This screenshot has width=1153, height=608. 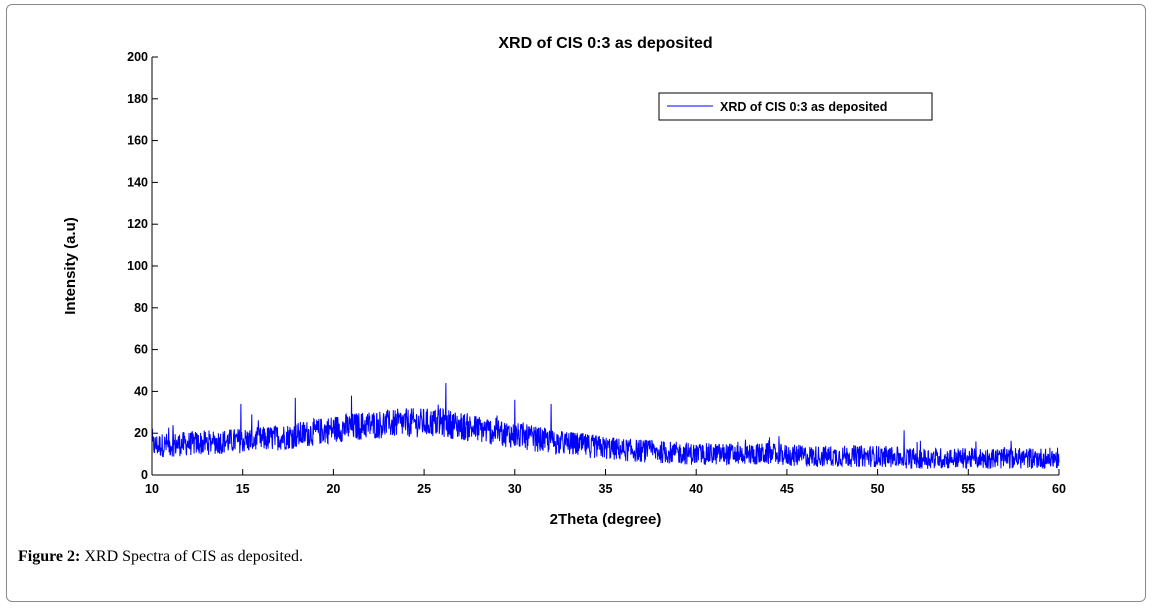 I want to click on x-tick-label: 40, so click(x=696, y=489).